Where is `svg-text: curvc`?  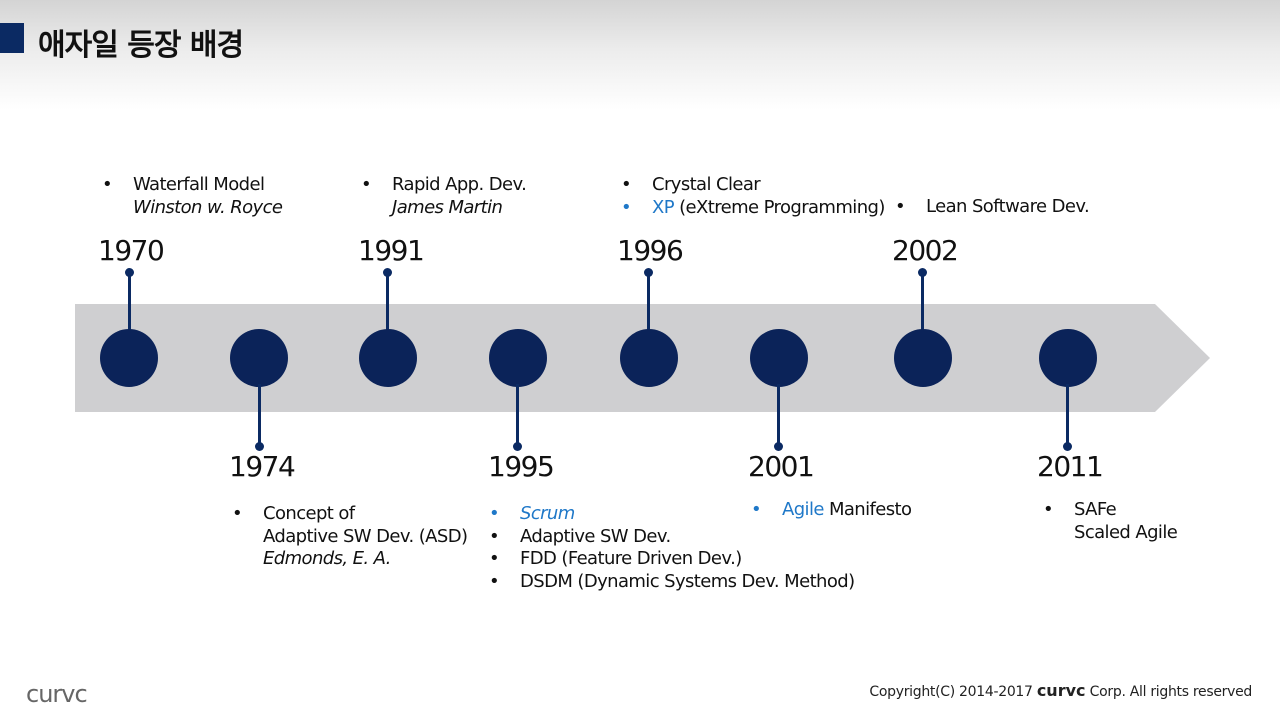
svg-text: curvc is located at coordinates (56, 695).